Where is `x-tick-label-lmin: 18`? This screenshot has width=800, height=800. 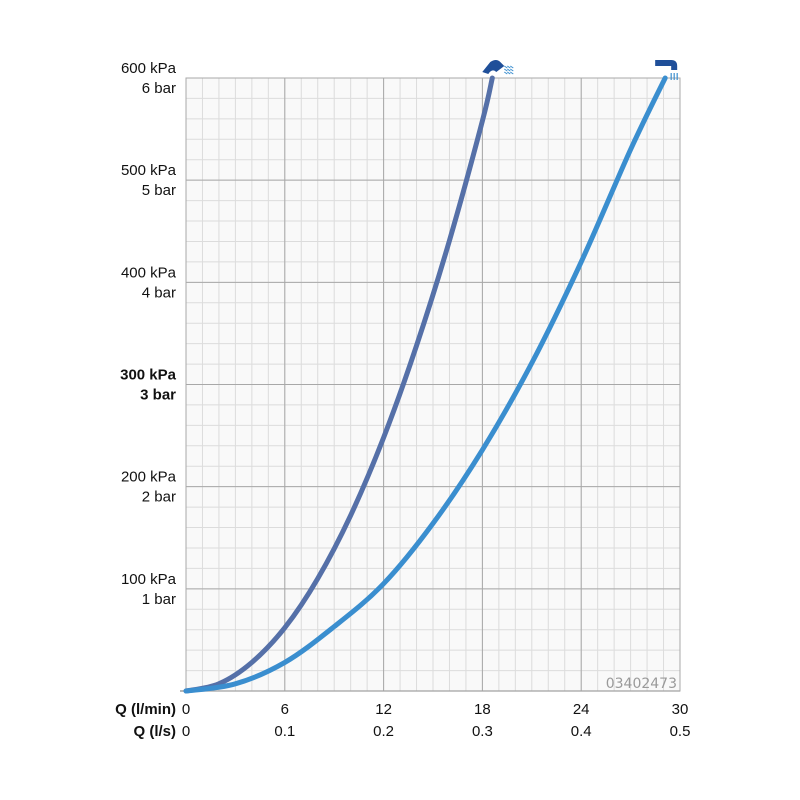
x-tick-label-lmin: 18 is located at coordinates (482, 709).